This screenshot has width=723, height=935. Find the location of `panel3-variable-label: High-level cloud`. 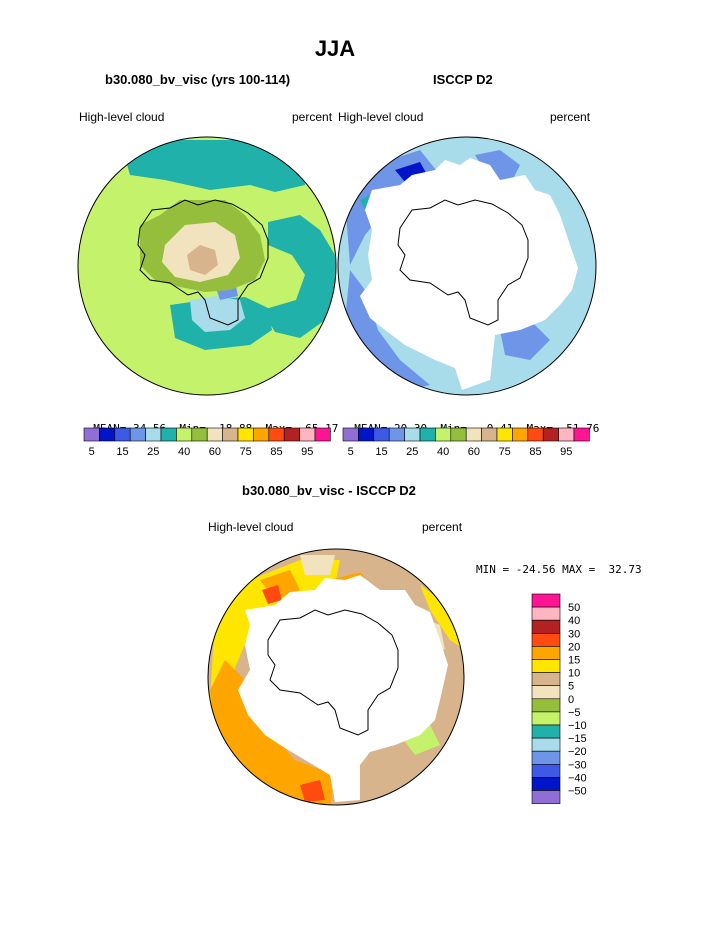

panel3-variable-label: High-level cloud is located at coordinates (251, 527).